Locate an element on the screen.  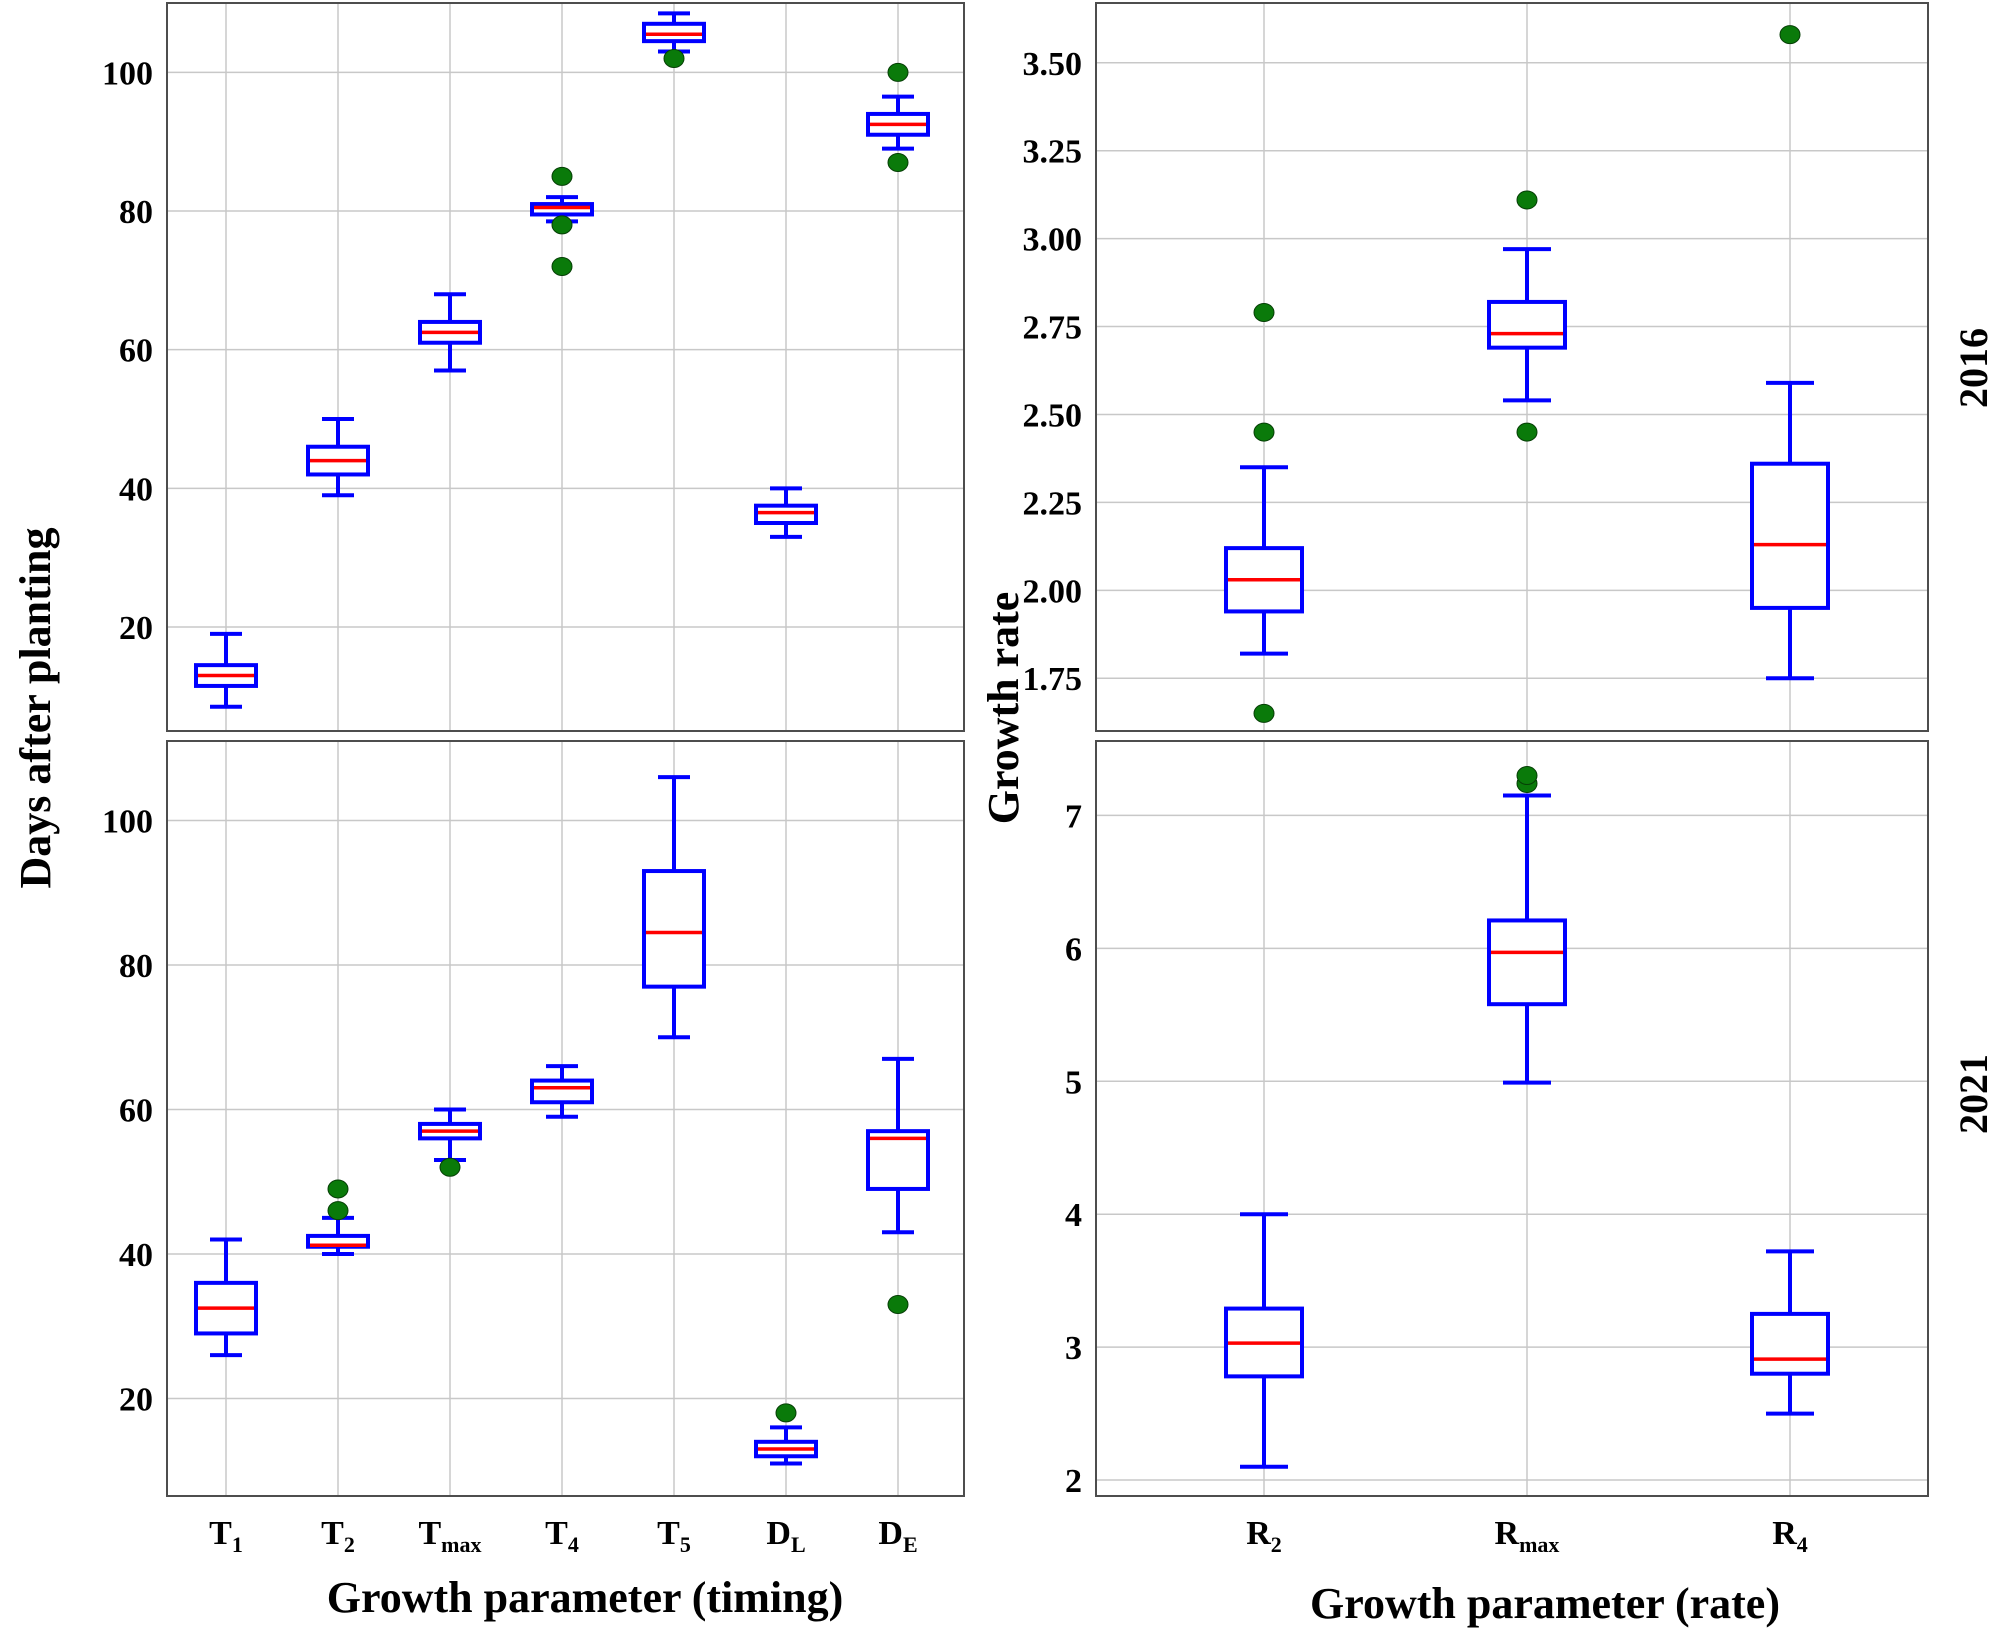
y-tick-label: 60 is located at coordinates (136, 1110).